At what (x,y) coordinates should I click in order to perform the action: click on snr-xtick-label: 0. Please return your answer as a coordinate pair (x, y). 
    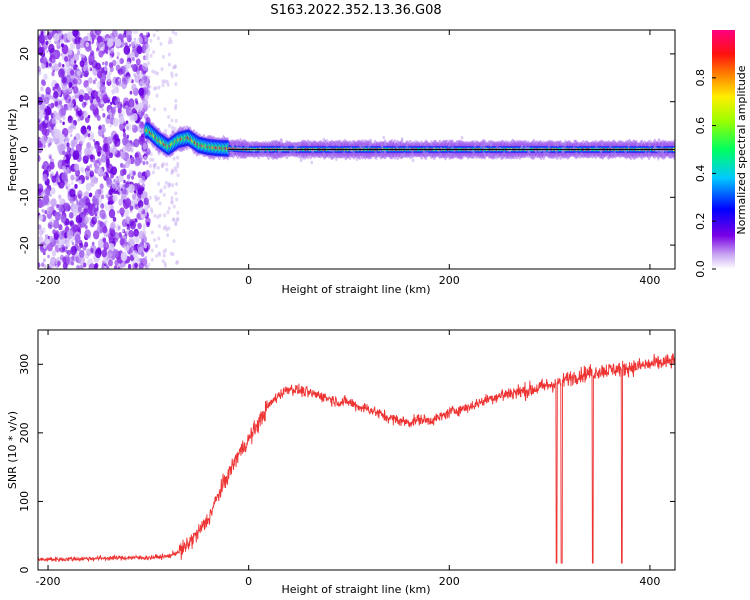
    Looking at the image, I should click on (248, 581).